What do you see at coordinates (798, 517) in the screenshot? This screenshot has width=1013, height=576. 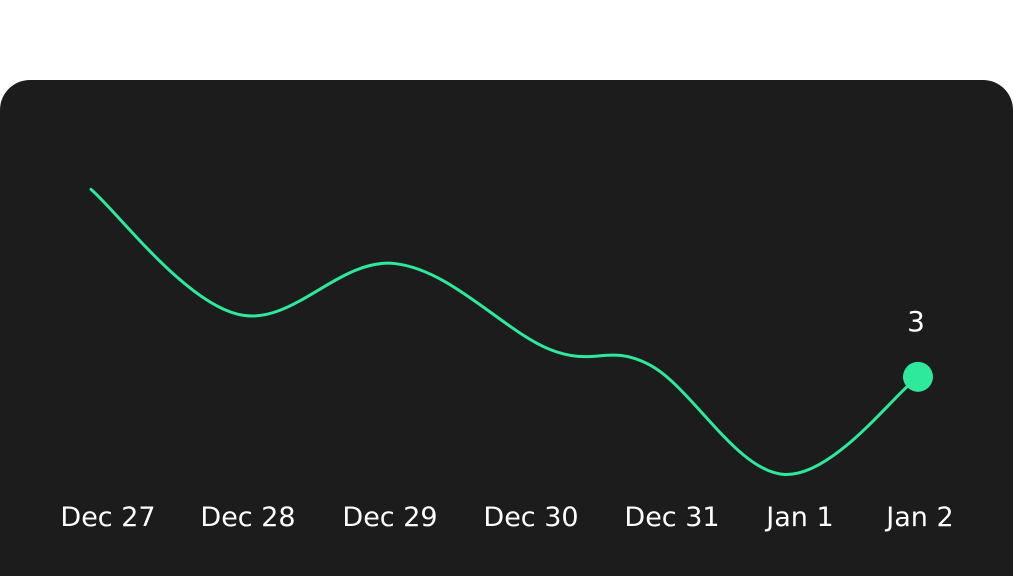 I see `x-tick-label: Jan 1` at bounding box center [798, 517].